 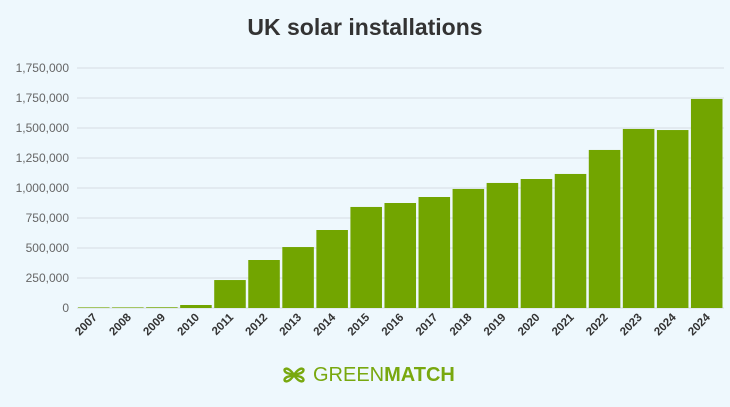 I want to click on x-tick-label: 2014, so click(x=325, y=324).